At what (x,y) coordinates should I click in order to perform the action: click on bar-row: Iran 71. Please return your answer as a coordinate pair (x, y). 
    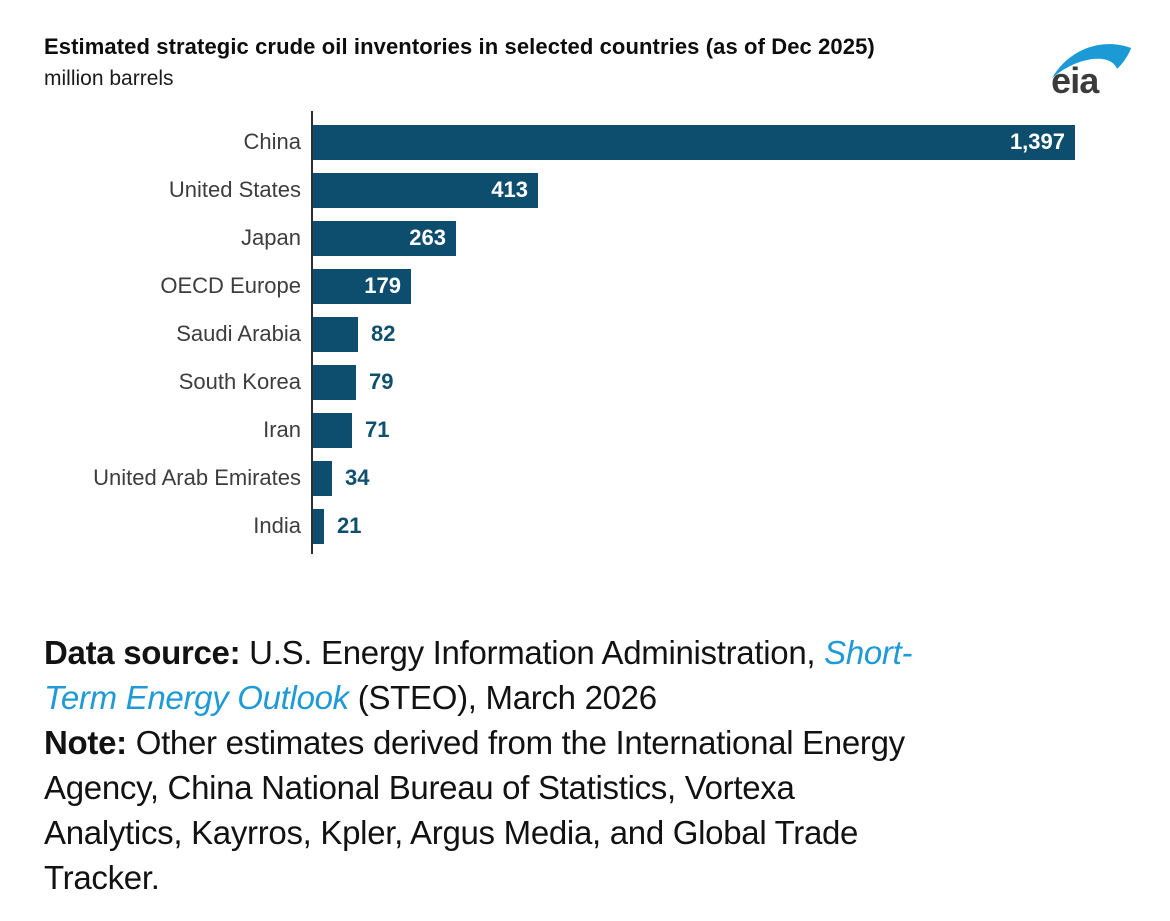
    Looking at the image, I should click on (567, 430).